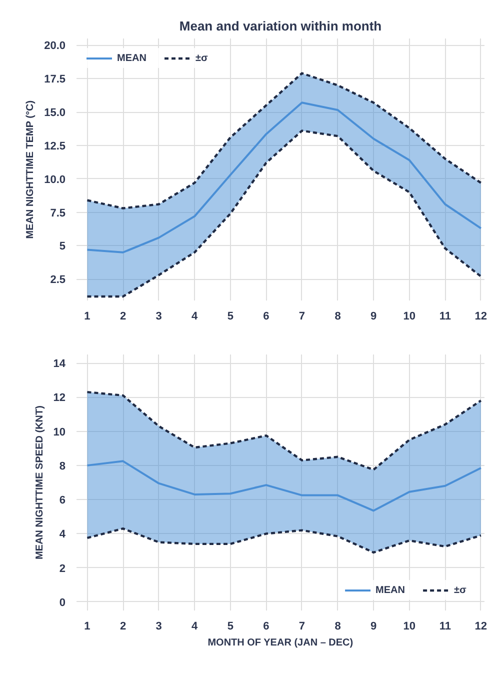 Image resolution: width=496 pixels, height=698 pixels. I want to click on y-tick-label: 4, so click(62, 534).